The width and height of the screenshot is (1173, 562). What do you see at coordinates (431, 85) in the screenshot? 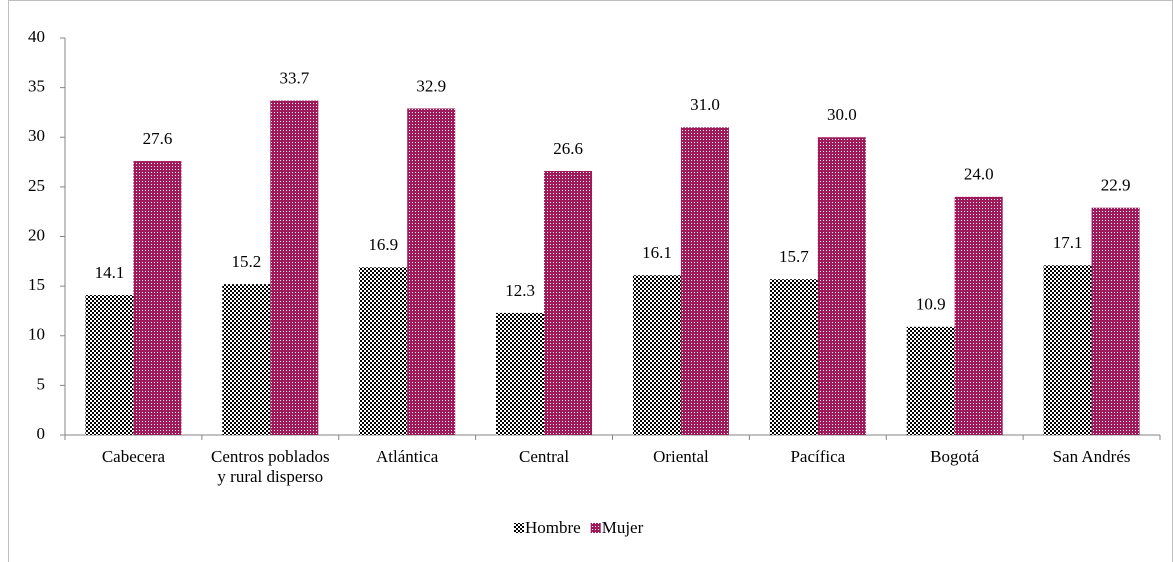
I see `value-label: 32.9` at bounding box center [431, 85].